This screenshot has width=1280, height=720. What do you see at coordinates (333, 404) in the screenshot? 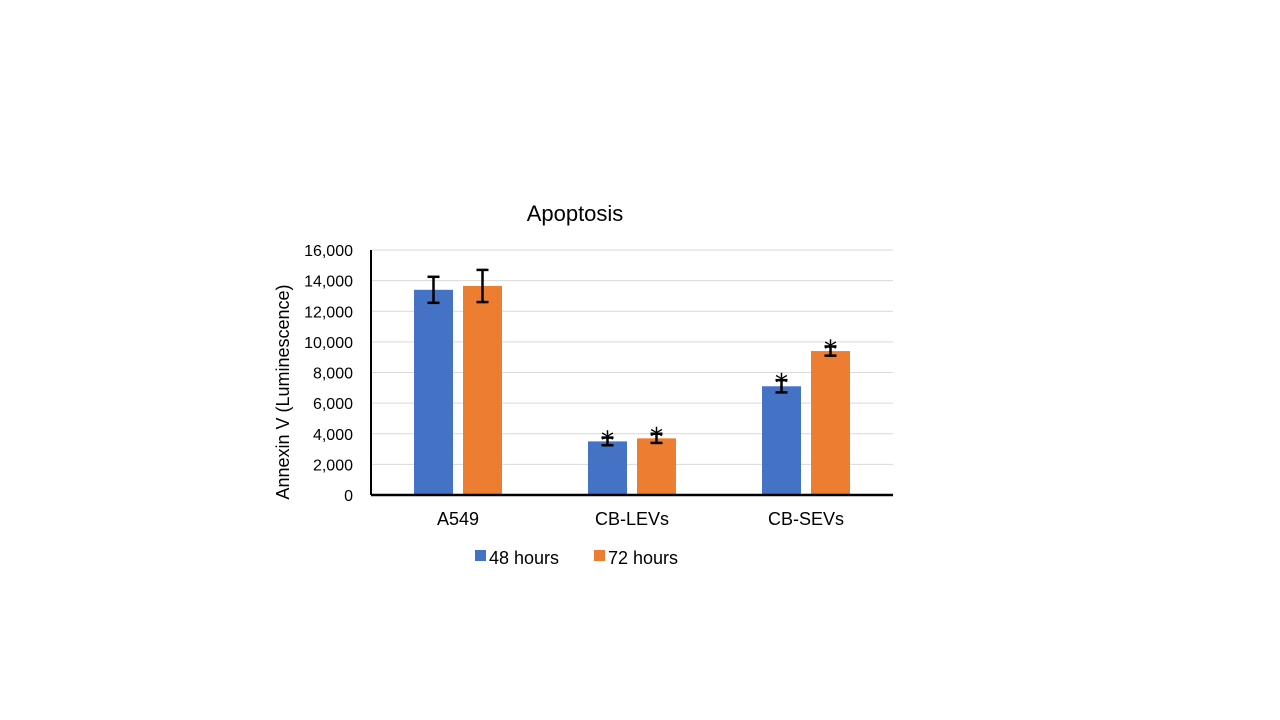
I see `y-tick-label: 6,000` at bounding box center [333, 404].